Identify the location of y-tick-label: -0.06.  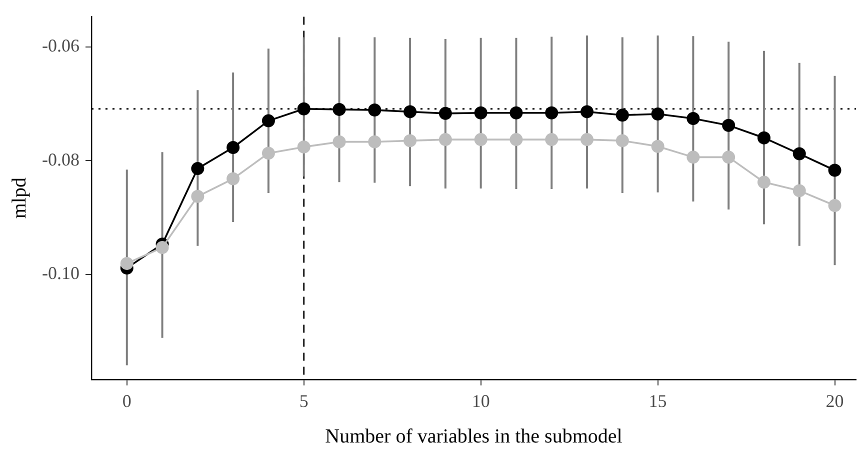
(61, 46).